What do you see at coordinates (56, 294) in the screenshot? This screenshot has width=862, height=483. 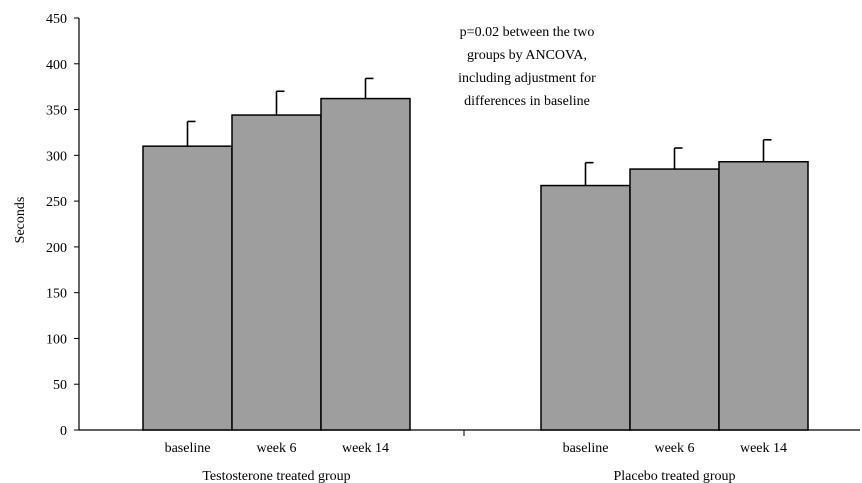 I see `y-tick-label: 150` at bounding box center [56, 294].